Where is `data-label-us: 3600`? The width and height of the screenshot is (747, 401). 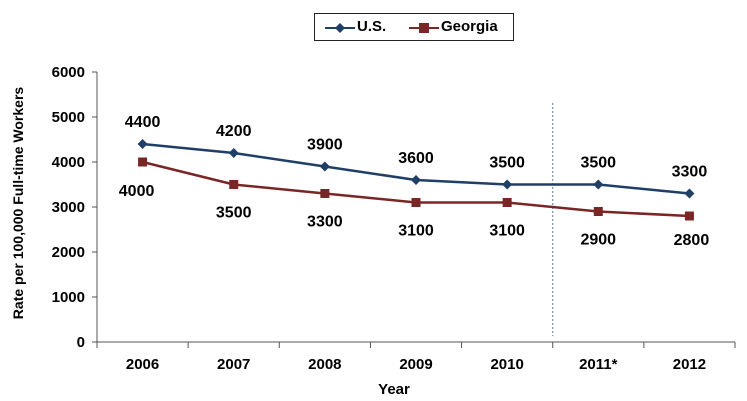
data-label-us: 3600 is located at coordinates (416, 158).